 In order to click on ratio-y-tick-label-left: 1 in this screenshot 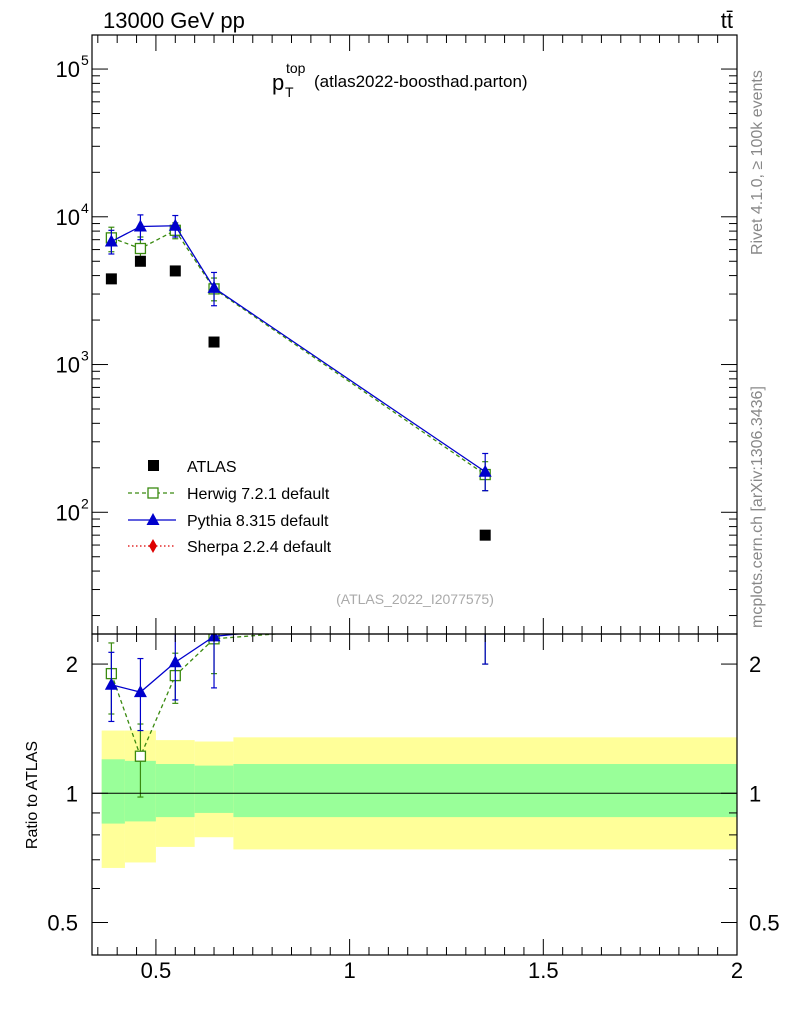, I will do `click(72, 793)`.